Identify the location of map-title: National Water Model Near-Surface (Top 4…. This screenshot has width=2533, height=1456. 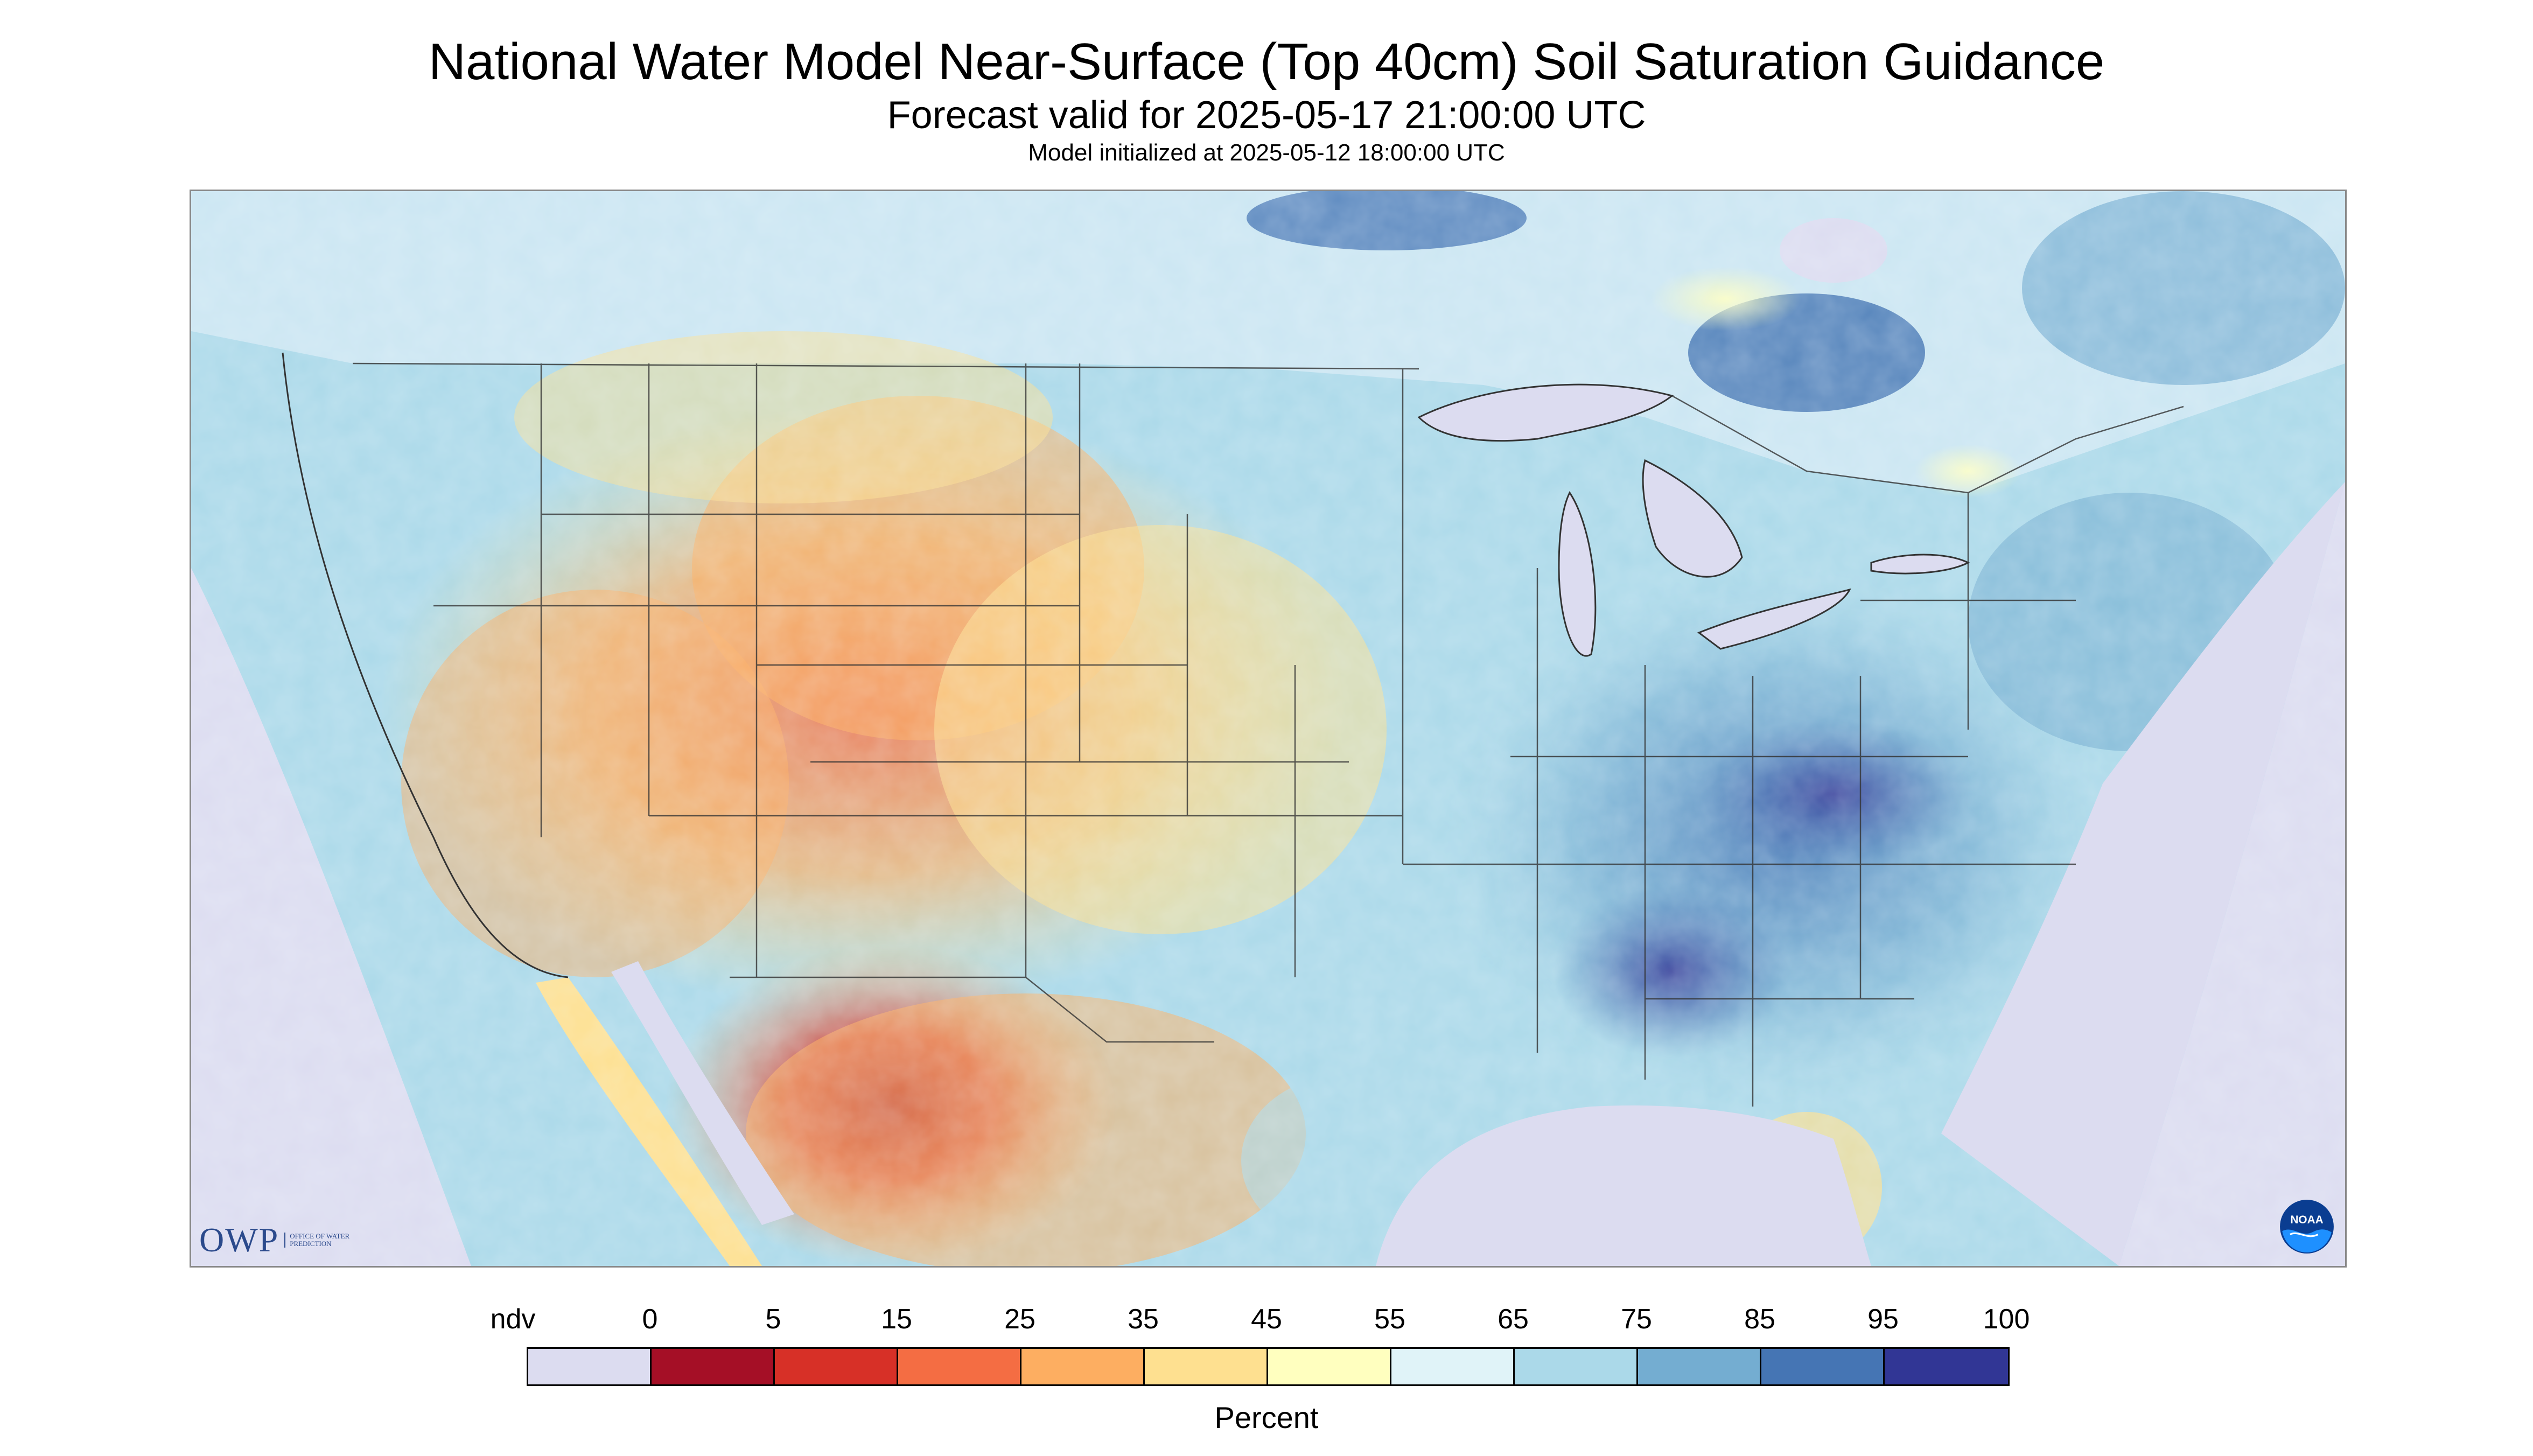
(1266, 61).